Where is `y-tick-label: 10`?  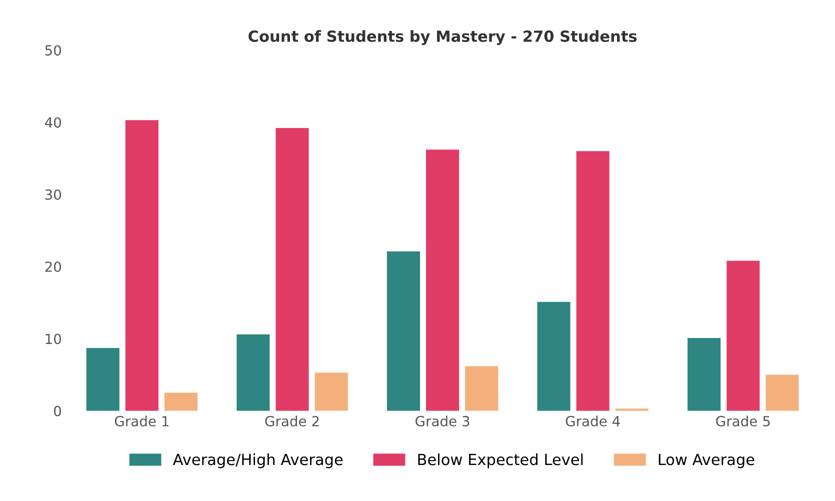
y-tick-label: 10 is located at coordinates (54, 339).